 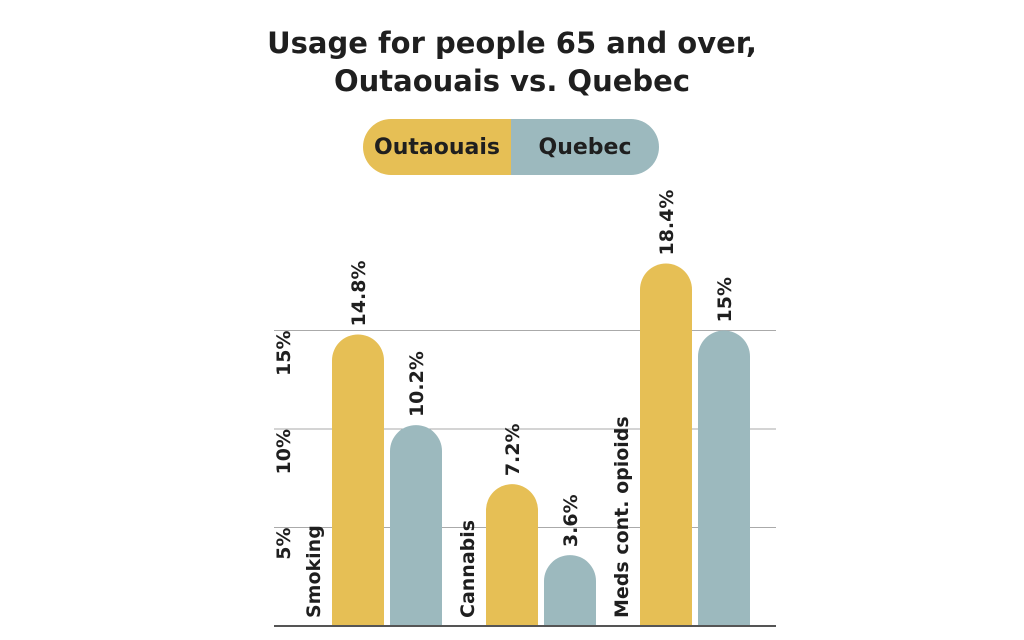 I want to click on data-label-quebec-1: 3.6%, so click(x=571, y=520).